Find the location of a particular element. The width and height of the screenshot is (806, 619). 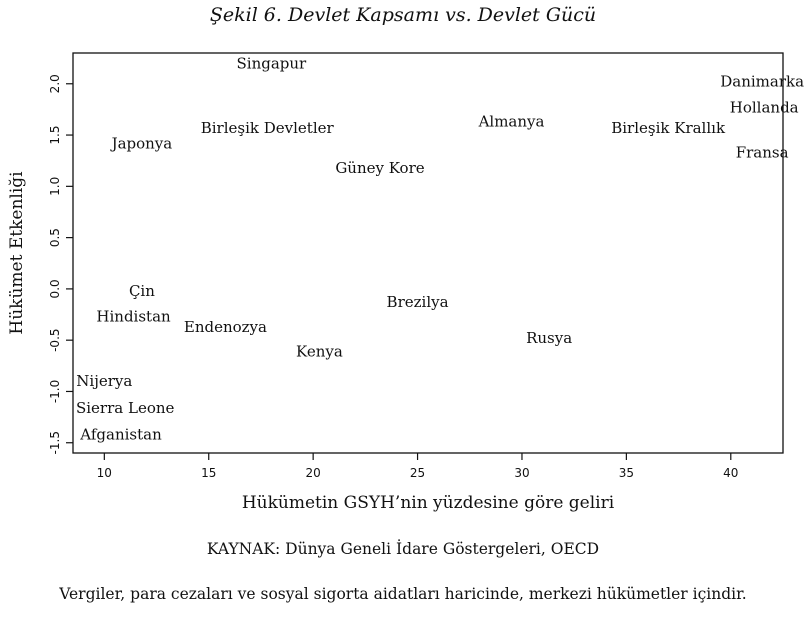

point-label: Sierra Leone is located at coordinates (125, 408).